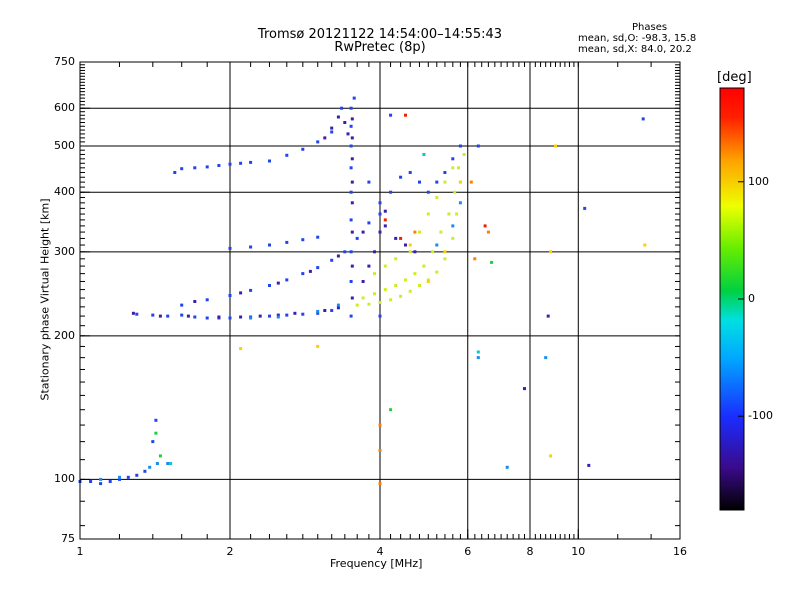 This screenshot has width=800, height=600. Describe the element at coordinates (68, 538) in the screenshot. I see `y-tick-label: 75` at that location.